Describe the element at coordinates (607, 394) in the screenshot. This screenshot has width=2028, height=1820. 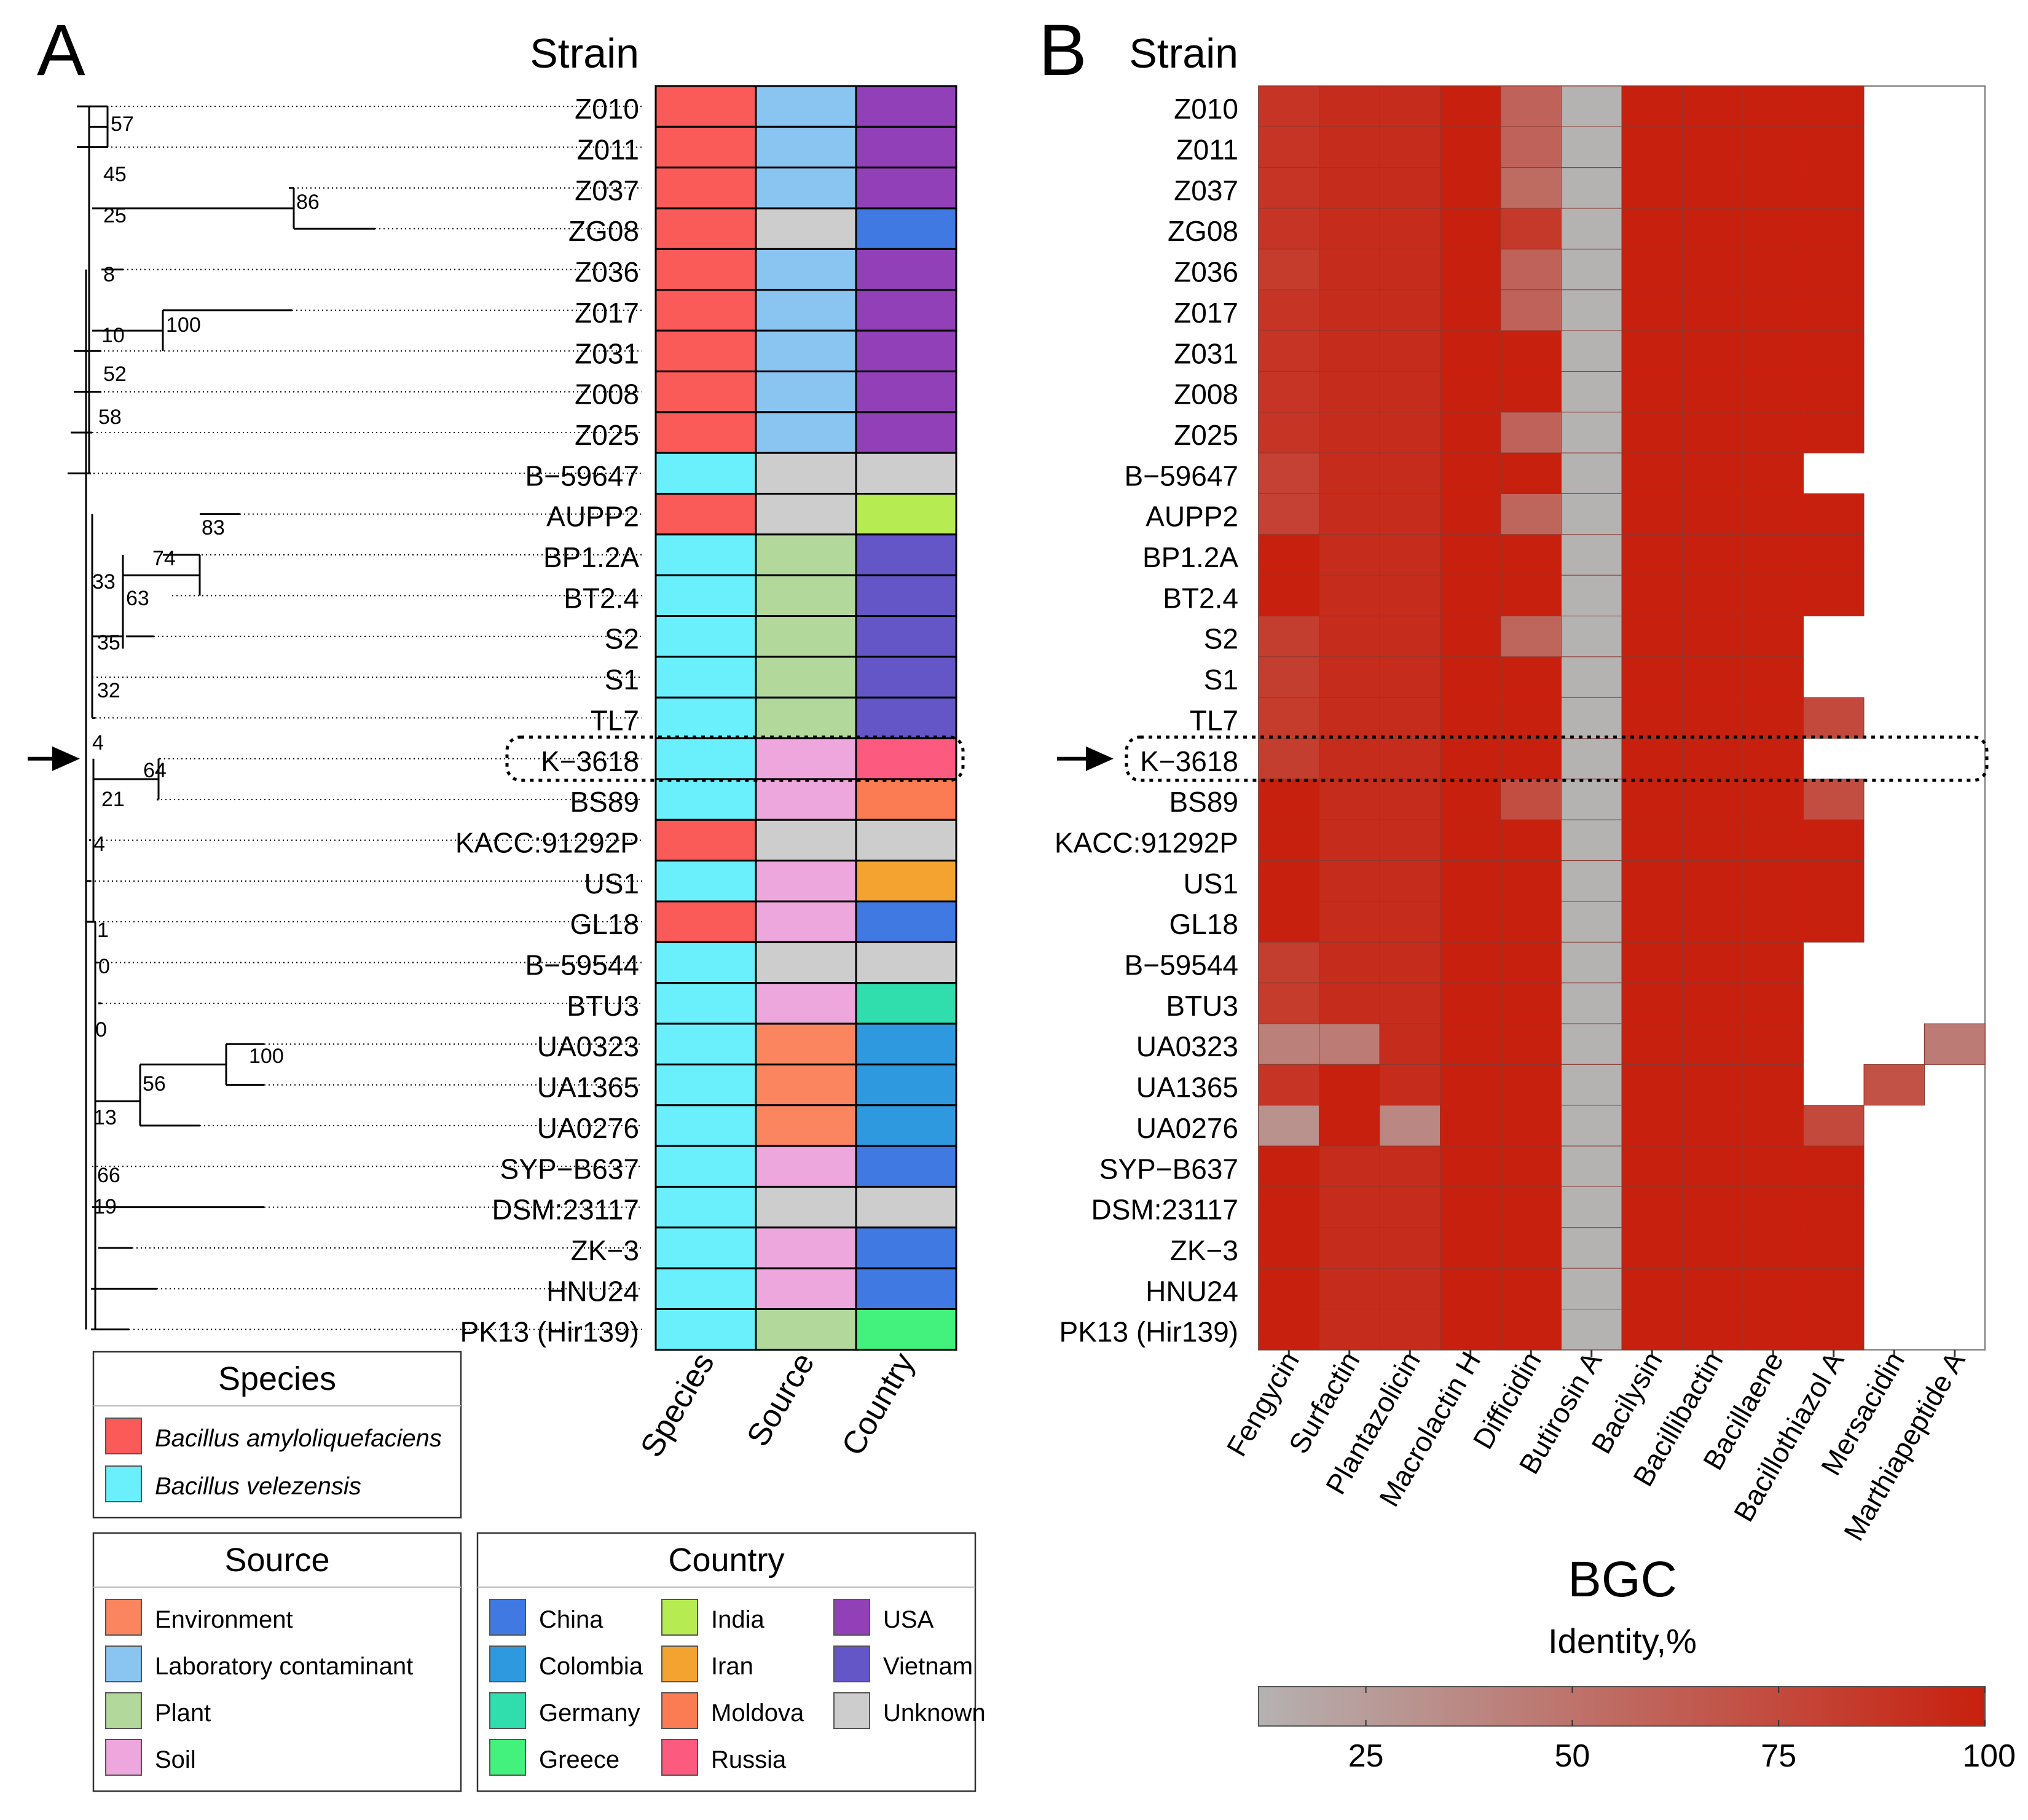
I see `strain-label: Z008` at that location.